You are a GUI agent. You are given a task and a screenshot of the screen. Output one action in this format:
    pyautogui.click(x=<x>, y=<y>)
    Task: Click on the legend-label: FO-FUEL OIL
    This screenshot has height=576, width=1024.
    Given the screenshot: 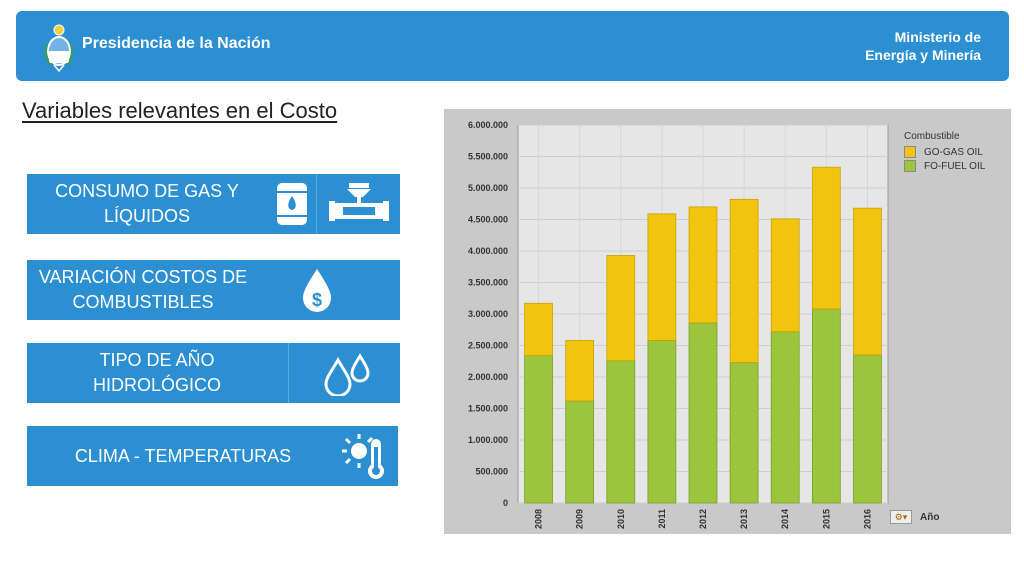 What is the action you would take?
    pyautogui.click(x=955, y=166)
    